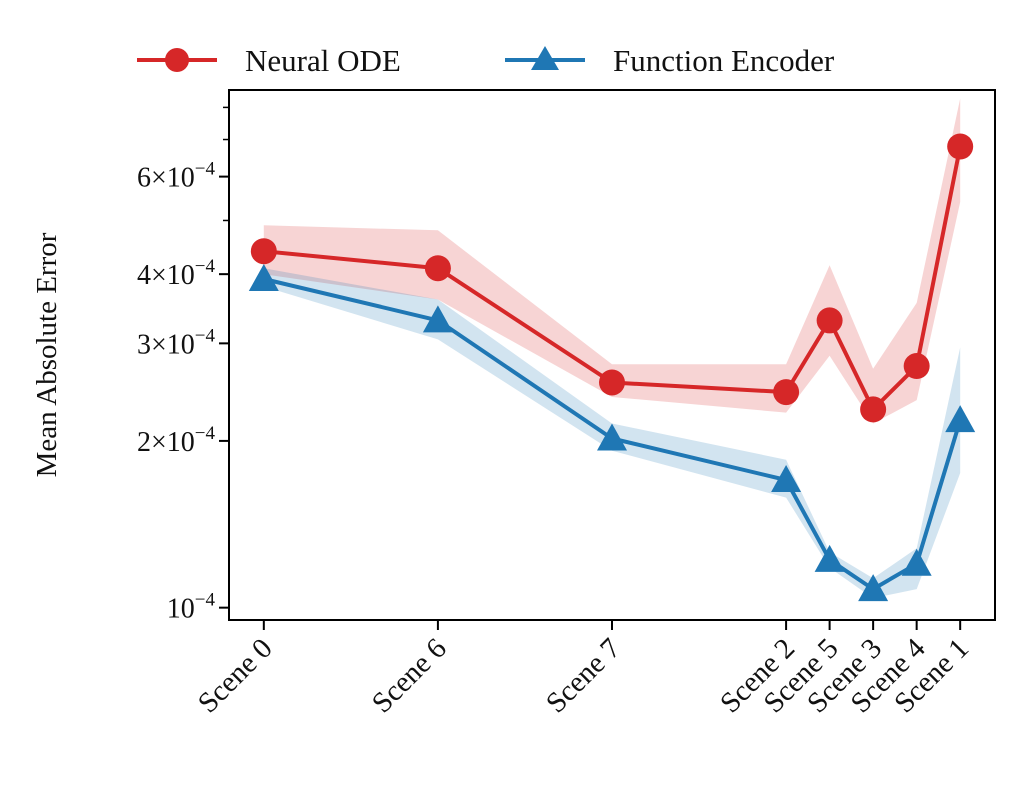  I want to click on xtick-label-scene-6: Scene 6, so click(409, 675).